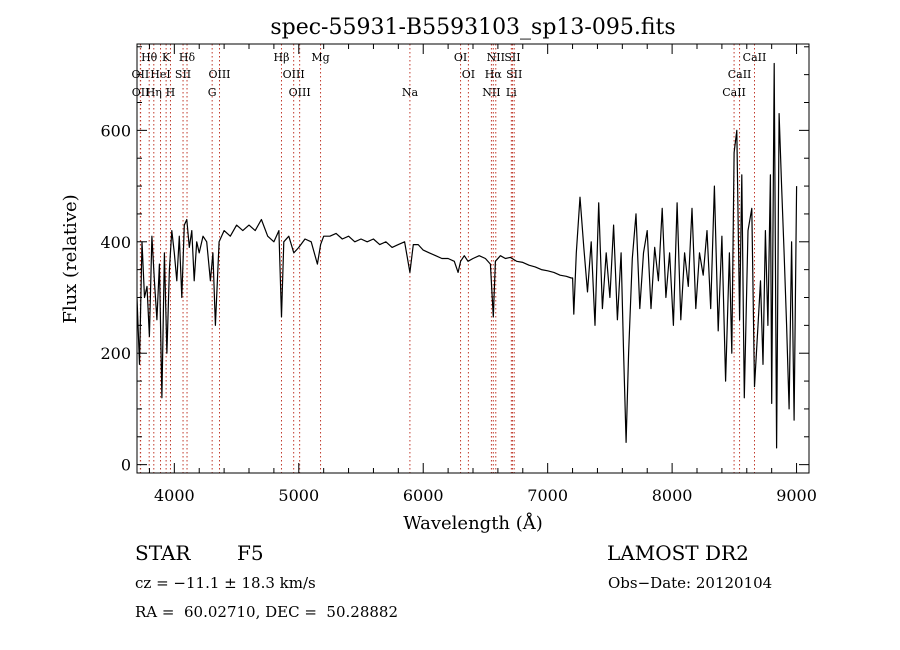 This screenshot has width=900, height=650. Describe the element at coordinates (212, 92) in the screenshot. I see `marker-label: G` at that location.